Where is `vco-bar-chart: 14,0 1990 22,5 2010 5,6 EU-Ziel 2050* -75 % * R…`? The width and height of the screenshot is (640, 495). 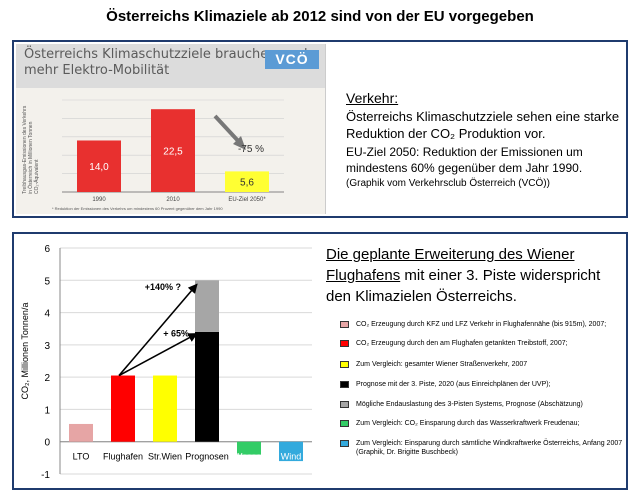
vco-bar-chart: 14,0 1990 22,5 2010 5,6 EU-Ziel 2050* -75 % * R… is located at coordinates (168, 155).